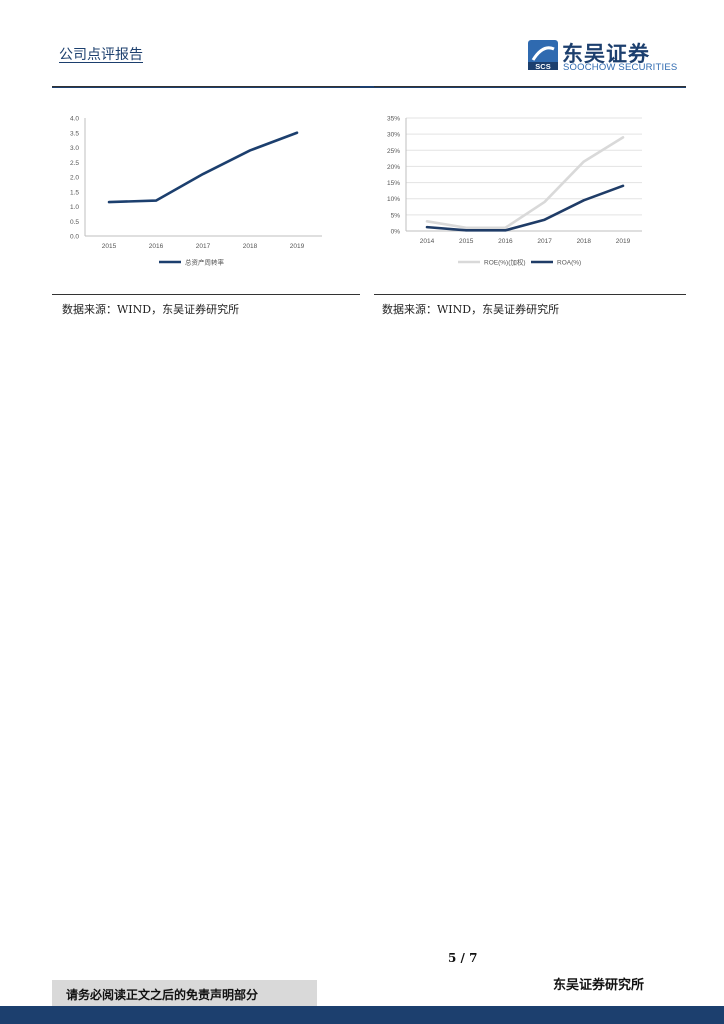 This screenshot has width=724, height=1024. I want to click on y-tick-label: 10%, so click(393, 199).